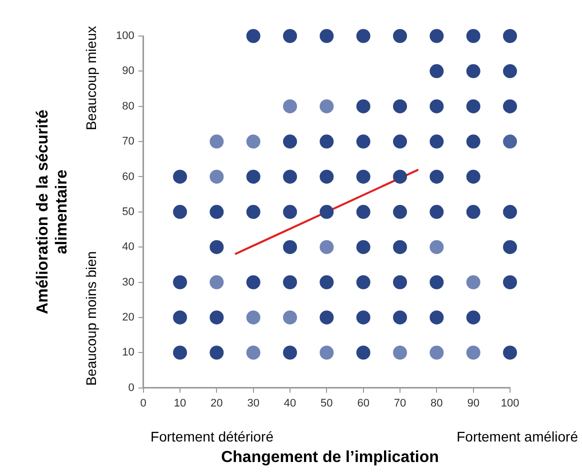 Image resolution: width=582 pixels, height=474 pixels. I want to click on x-axis-title: Changement de l’implication, so click(330, 457).